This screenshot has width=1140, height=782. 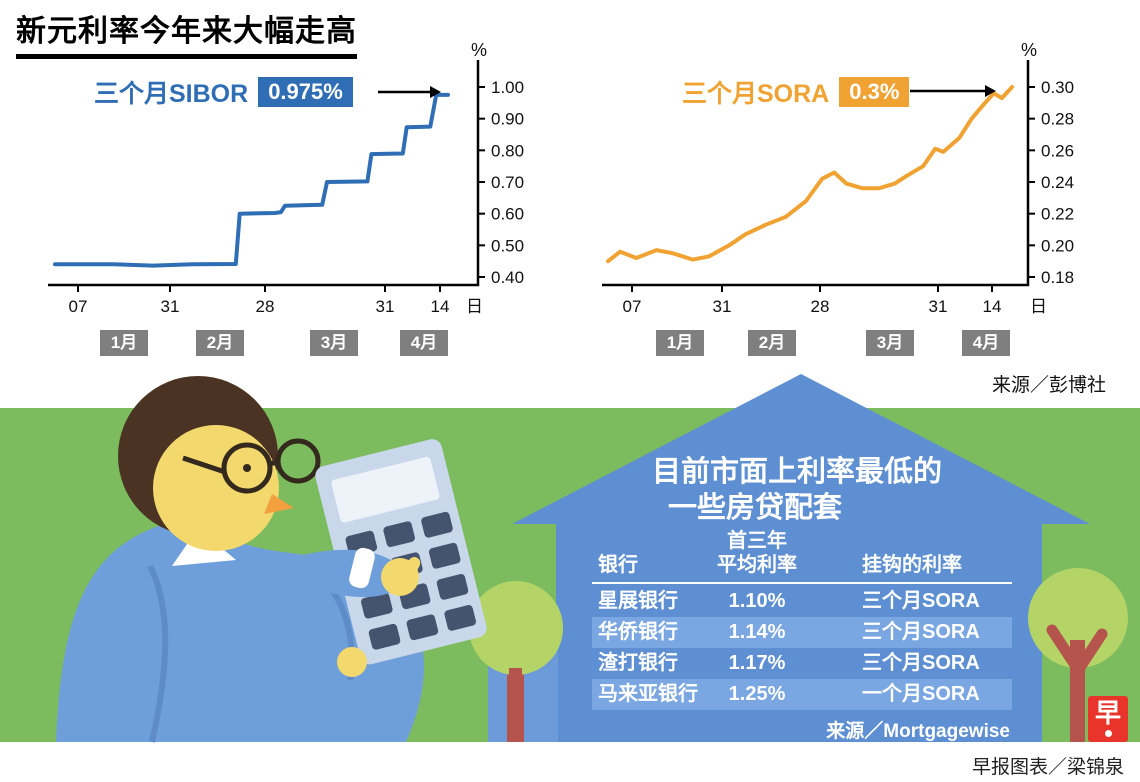 What do you see at coordinates (755, 508) in the screenshot?
I see `panel-title-line2: 一些房贷配套` at bounding box center [755, 508].